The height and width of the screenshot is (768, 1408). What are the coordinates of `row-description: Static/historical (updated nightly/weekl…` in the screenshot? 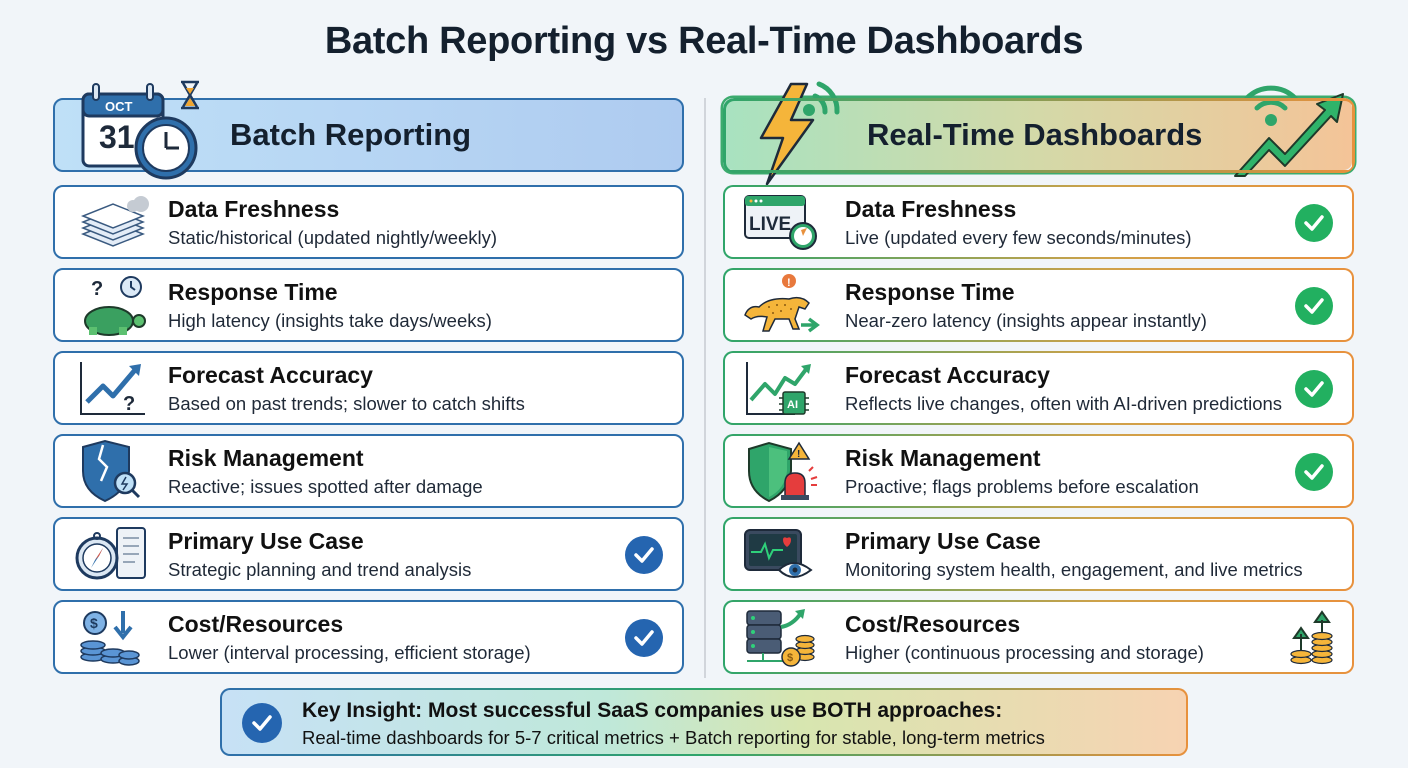 It's located at (333, 237).